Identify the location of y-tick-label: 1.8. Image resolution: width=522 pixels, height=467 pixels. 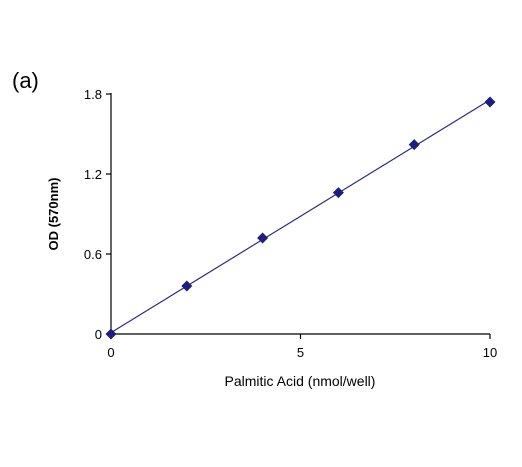
(93, 94).